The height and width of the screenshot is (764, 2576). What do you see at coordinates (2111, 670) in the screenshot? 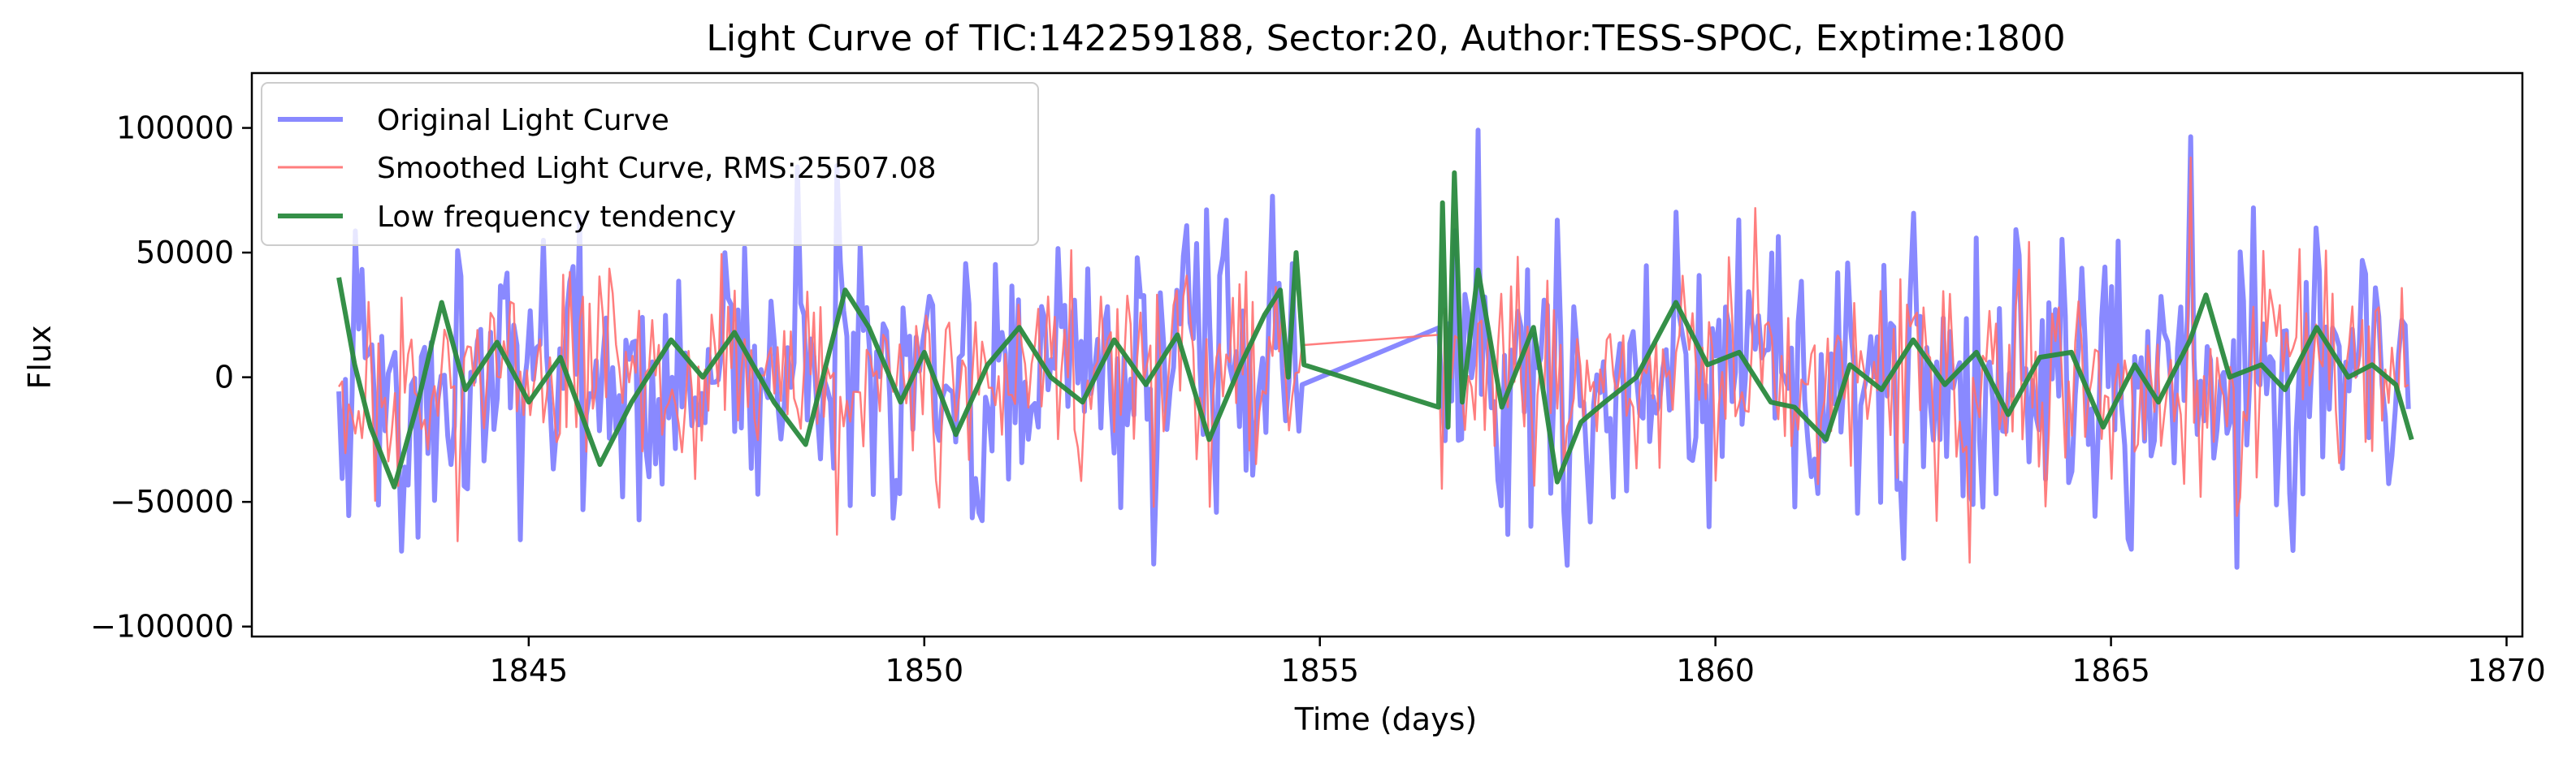
I see `x-tick-label: 1865` at bounding box center [2111, 670].